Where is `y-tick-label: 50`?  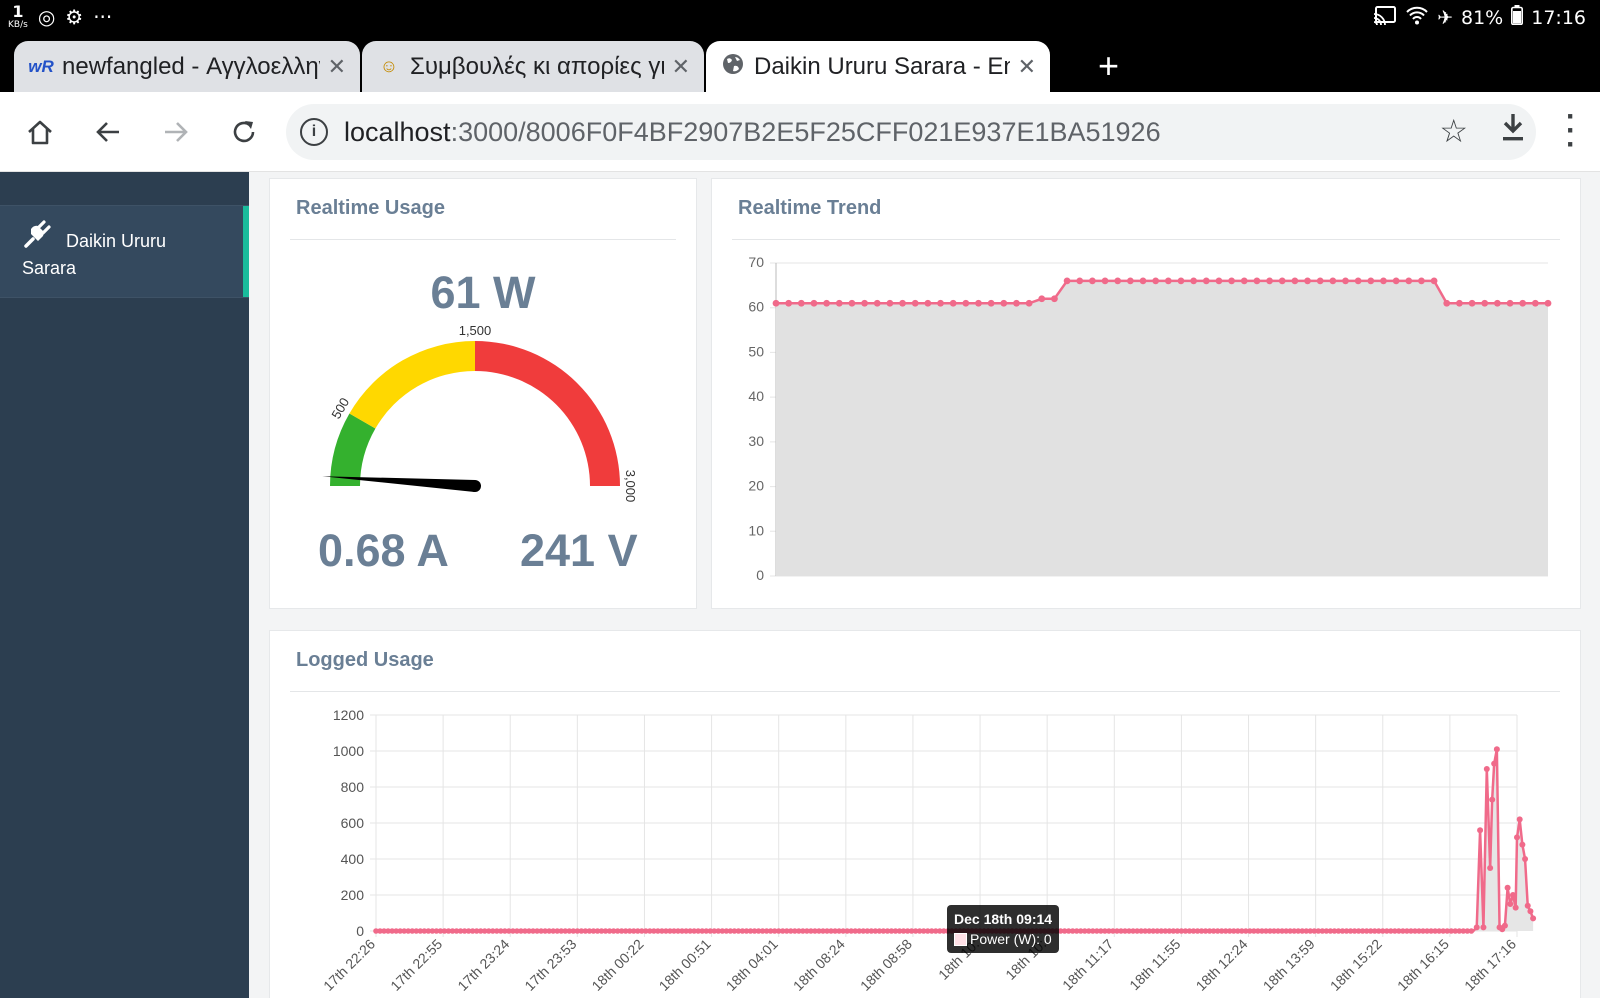
y-tick-label: 50 is located at coordinates (756, 351).